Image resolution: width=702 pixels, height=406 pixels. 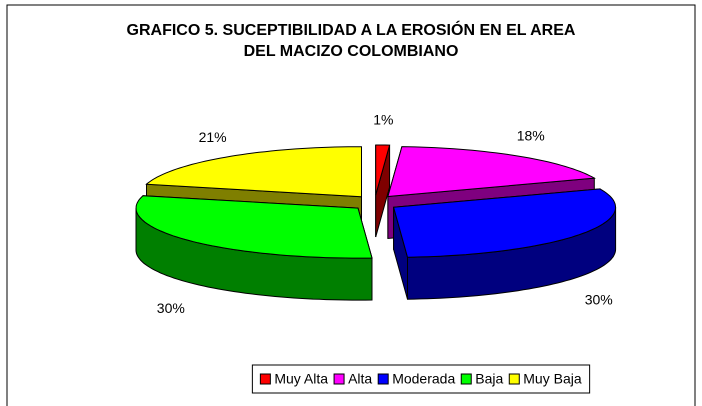 I want to click on legend-box, so click(x=421, y=379).